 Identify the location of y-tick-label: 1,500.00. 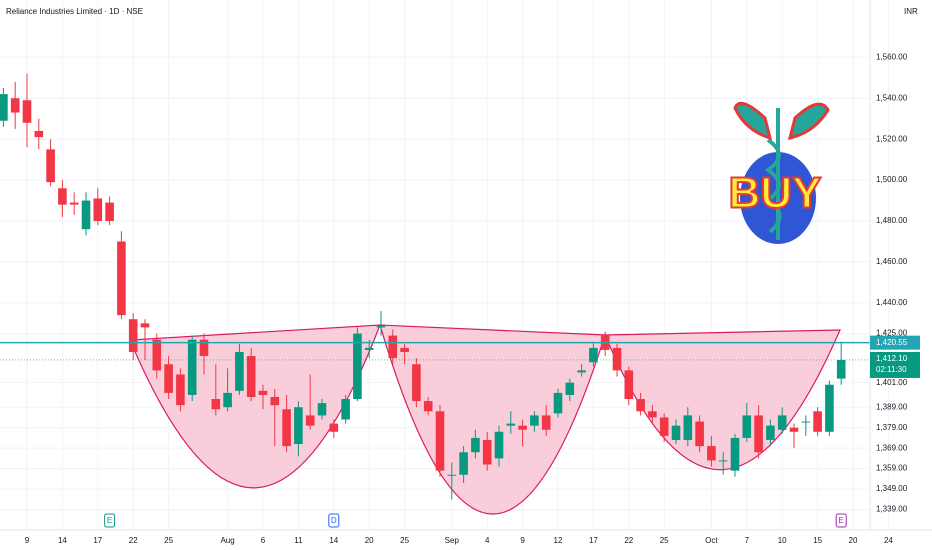
(892, 179).